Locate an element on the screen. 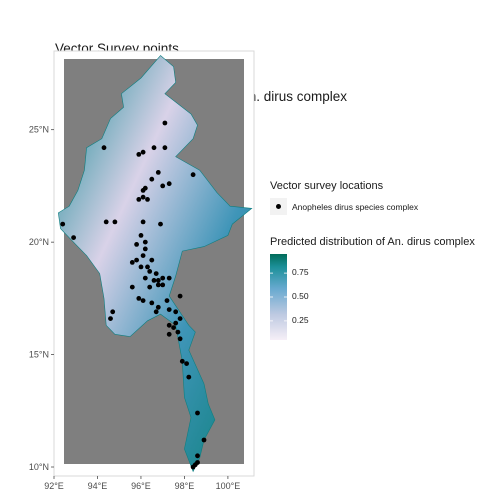 The image size is (504, 504). point-key-dot-icon is located at coordinates (278, 206).